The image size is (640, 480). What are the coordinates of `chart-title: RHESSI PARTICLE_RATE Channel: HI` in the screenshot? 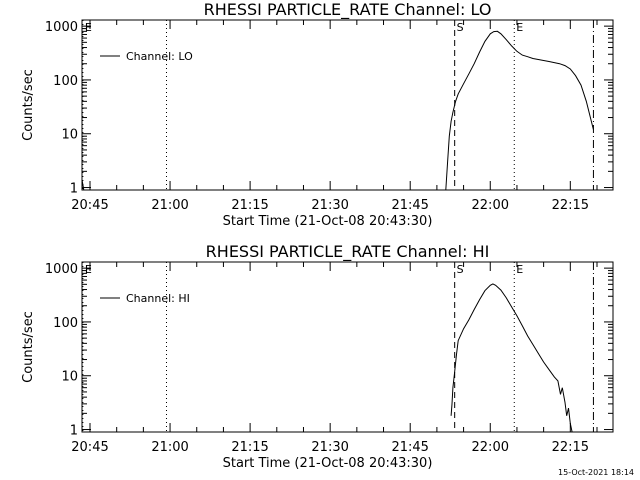 It's located at (348, 252).